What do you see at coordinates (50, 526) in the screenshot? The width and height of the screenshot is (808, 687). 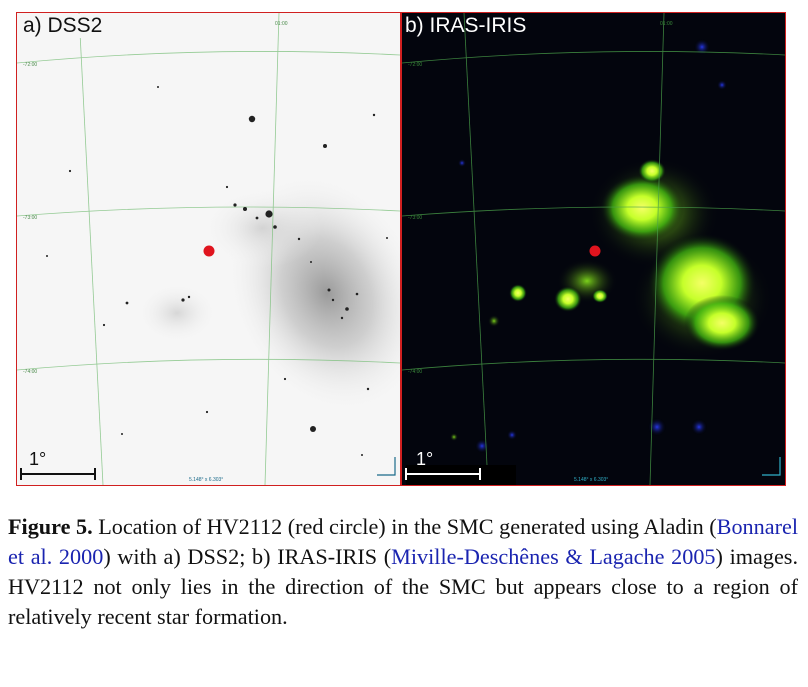 I see `caption-lead: Figure 5.` at bounding box center [50, 526].